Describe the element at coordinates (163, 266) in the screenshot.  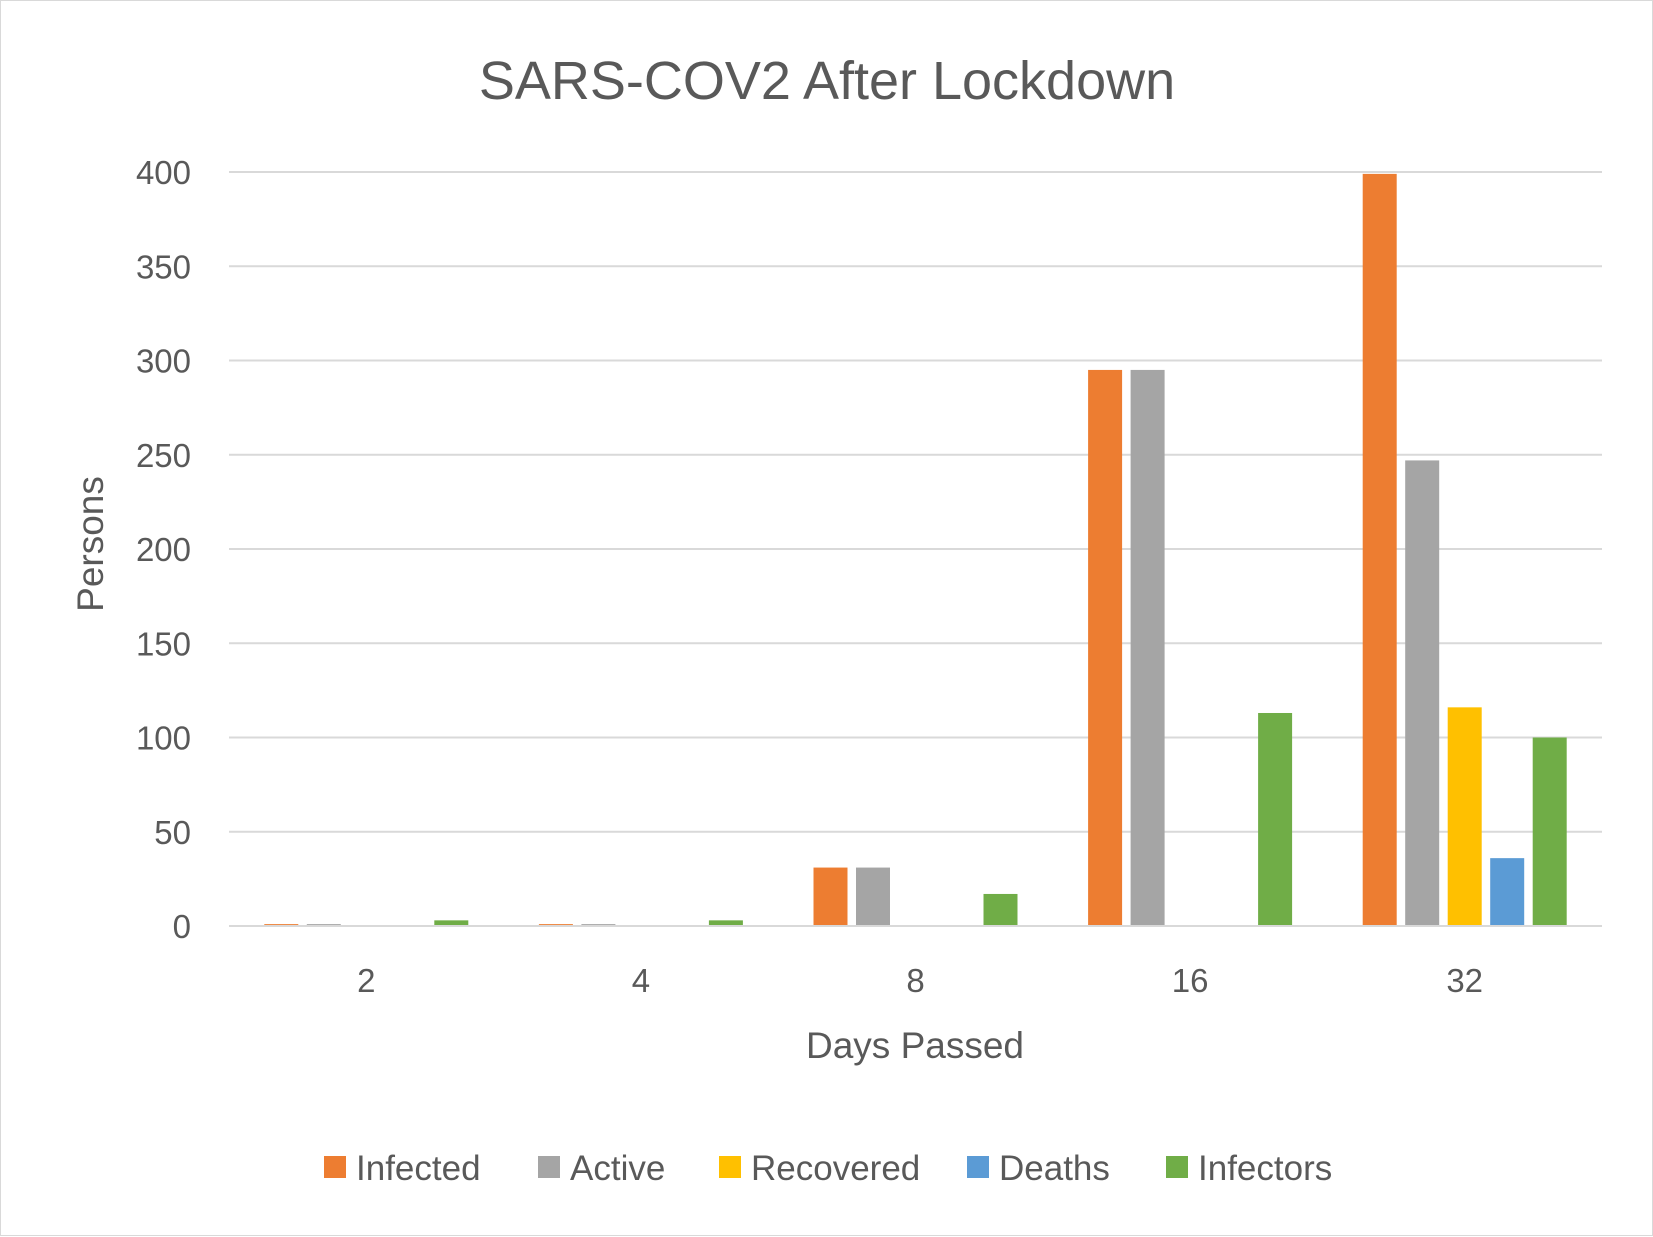
I see `y-tick-label: 350` at that location.